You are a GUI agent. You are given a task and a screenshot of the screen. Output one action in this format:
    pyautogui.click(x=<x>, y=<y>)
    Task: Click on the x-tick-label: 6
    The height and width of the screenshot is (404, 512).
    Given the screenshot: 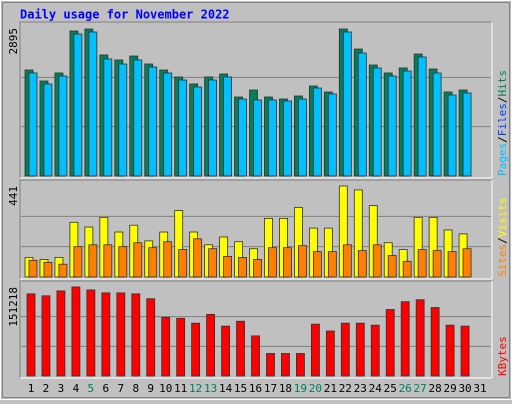 What is the action you would take?
    pyautogui.click(x=106, y=388)
    